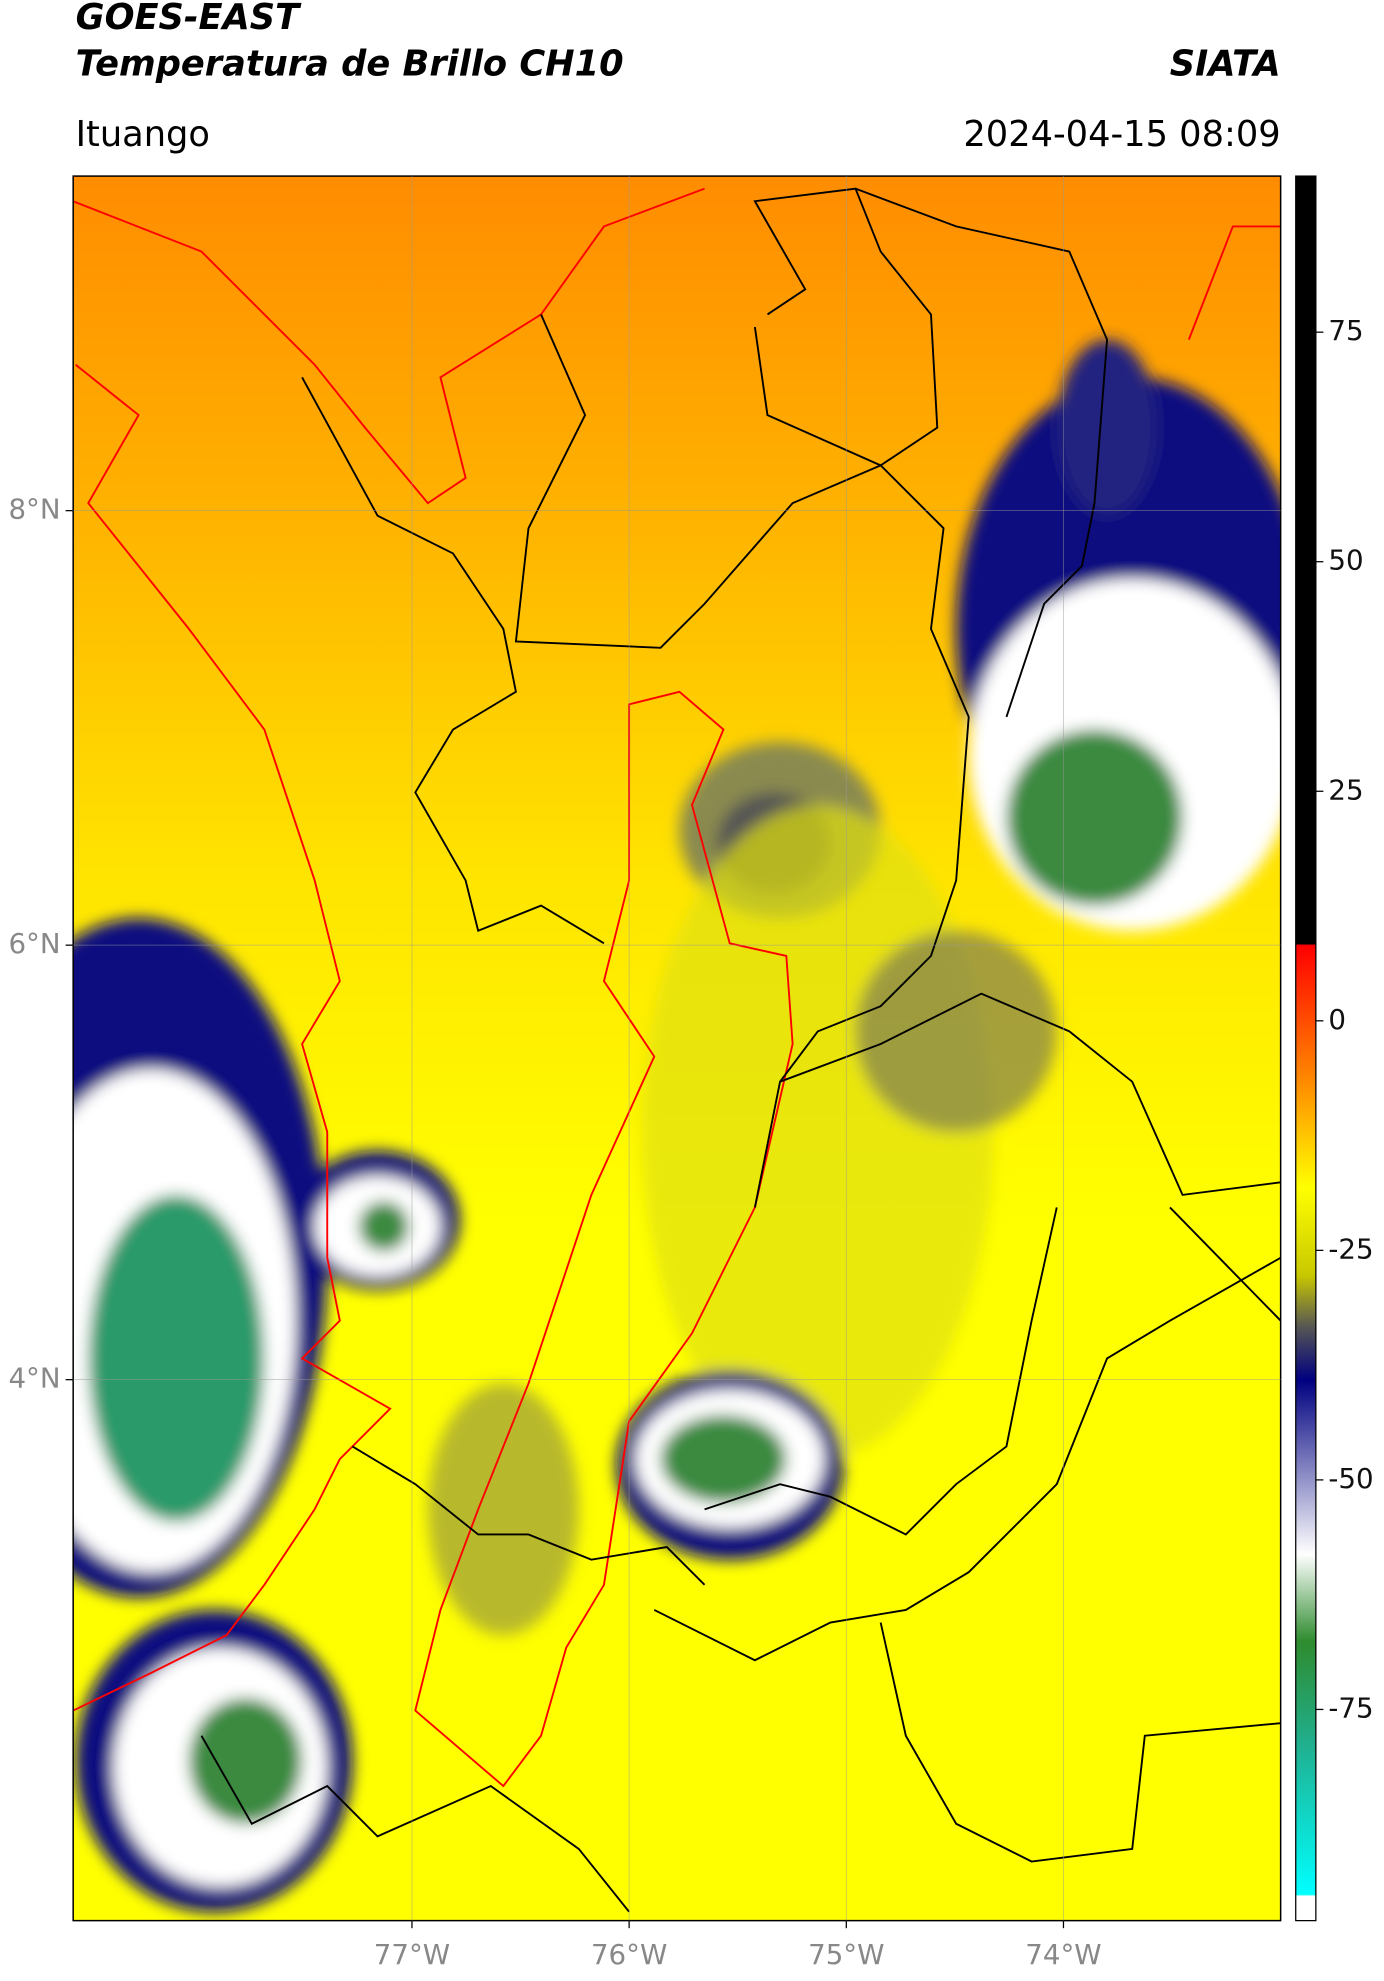 The height and width of the screenshot is (1981, 1384). Describe the element at coordinates (1350, 1707) in the screenshot. I see `colorbar-tick-label: -75` at that location.